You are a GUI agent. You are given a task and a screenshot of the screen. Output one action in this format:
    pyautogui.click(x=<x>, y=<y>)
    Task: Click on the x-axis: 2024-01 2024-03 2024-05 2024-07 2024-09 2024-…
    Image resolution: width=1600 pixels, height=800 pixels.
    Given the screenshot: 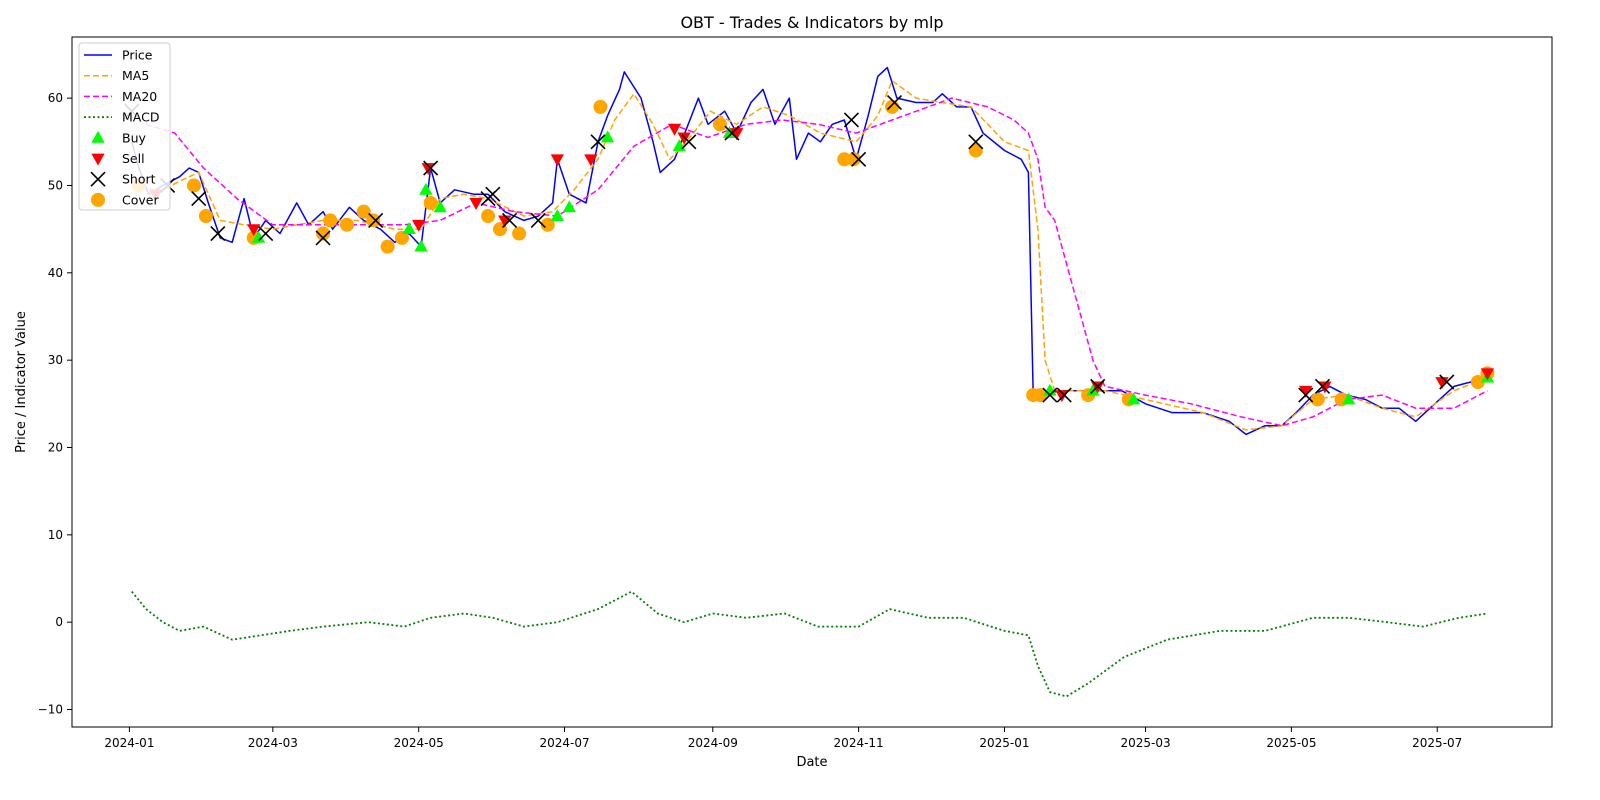 What is the action you would take?
    pyautogui.click(x=783, y=738)
    